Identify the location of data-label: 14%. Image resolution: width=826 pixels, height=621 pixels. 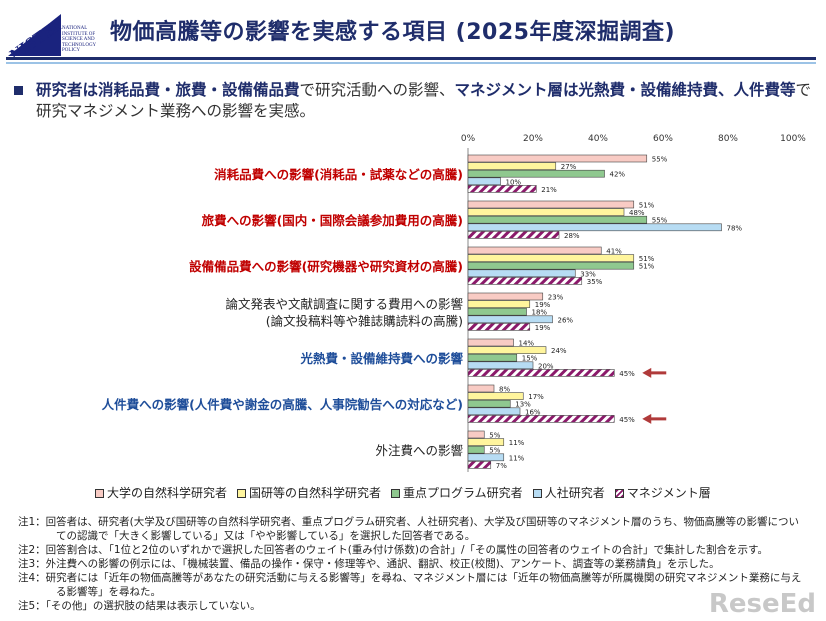
(527, 344).